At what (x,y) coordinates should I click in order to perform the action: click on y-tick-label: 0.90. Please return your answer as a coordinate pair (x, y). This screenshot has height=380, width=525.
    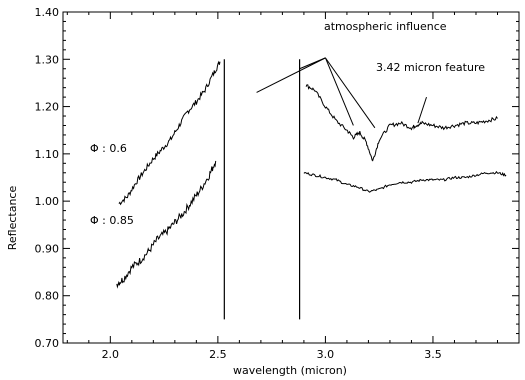
    Looking at the image, I should click on (47, 248).